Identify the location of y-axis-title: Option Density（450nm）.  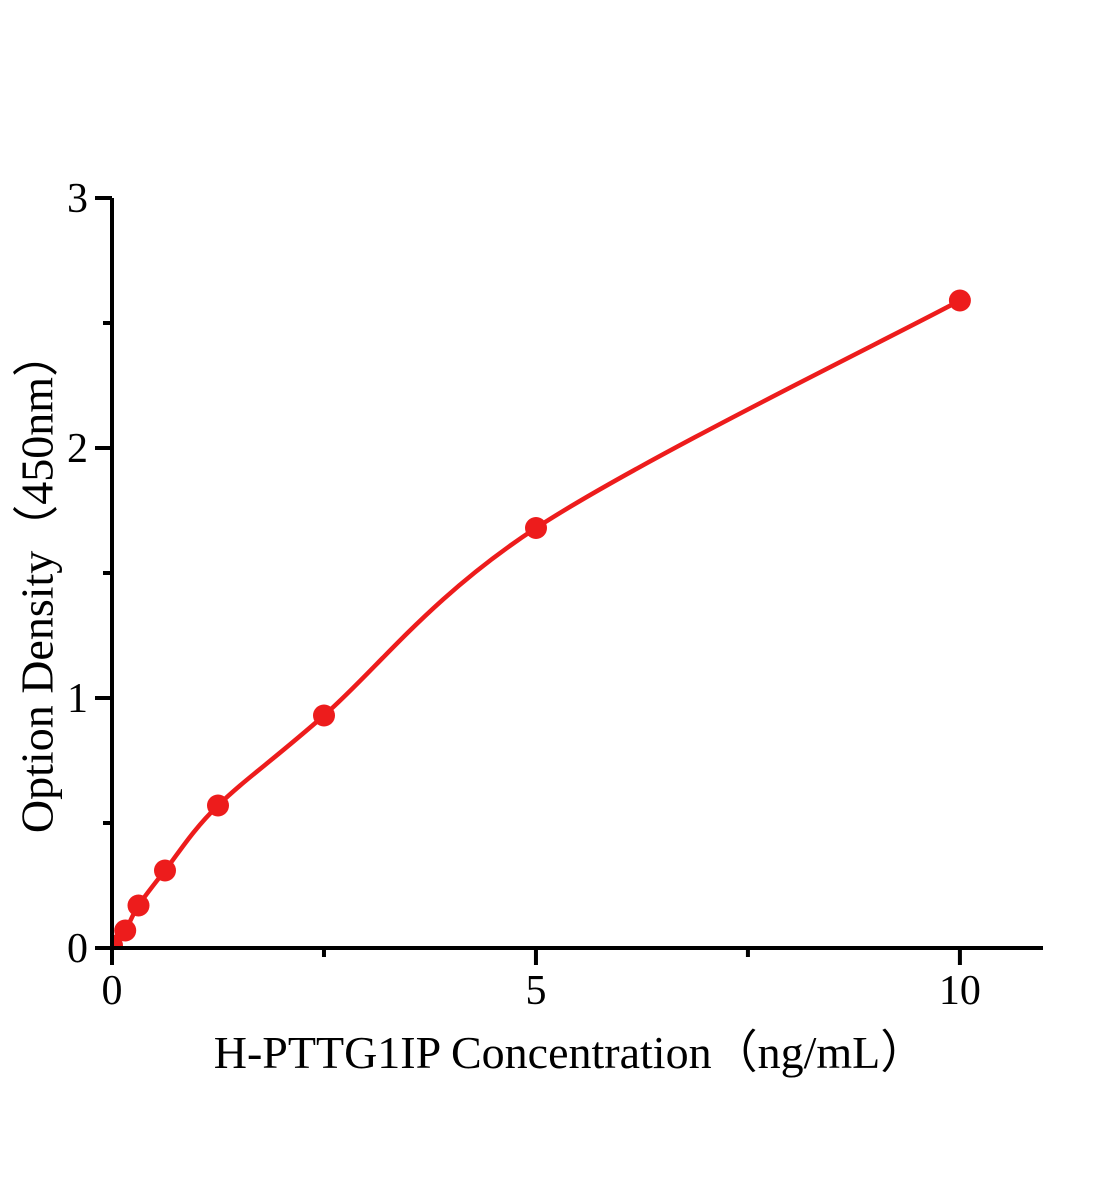
(37, 582).